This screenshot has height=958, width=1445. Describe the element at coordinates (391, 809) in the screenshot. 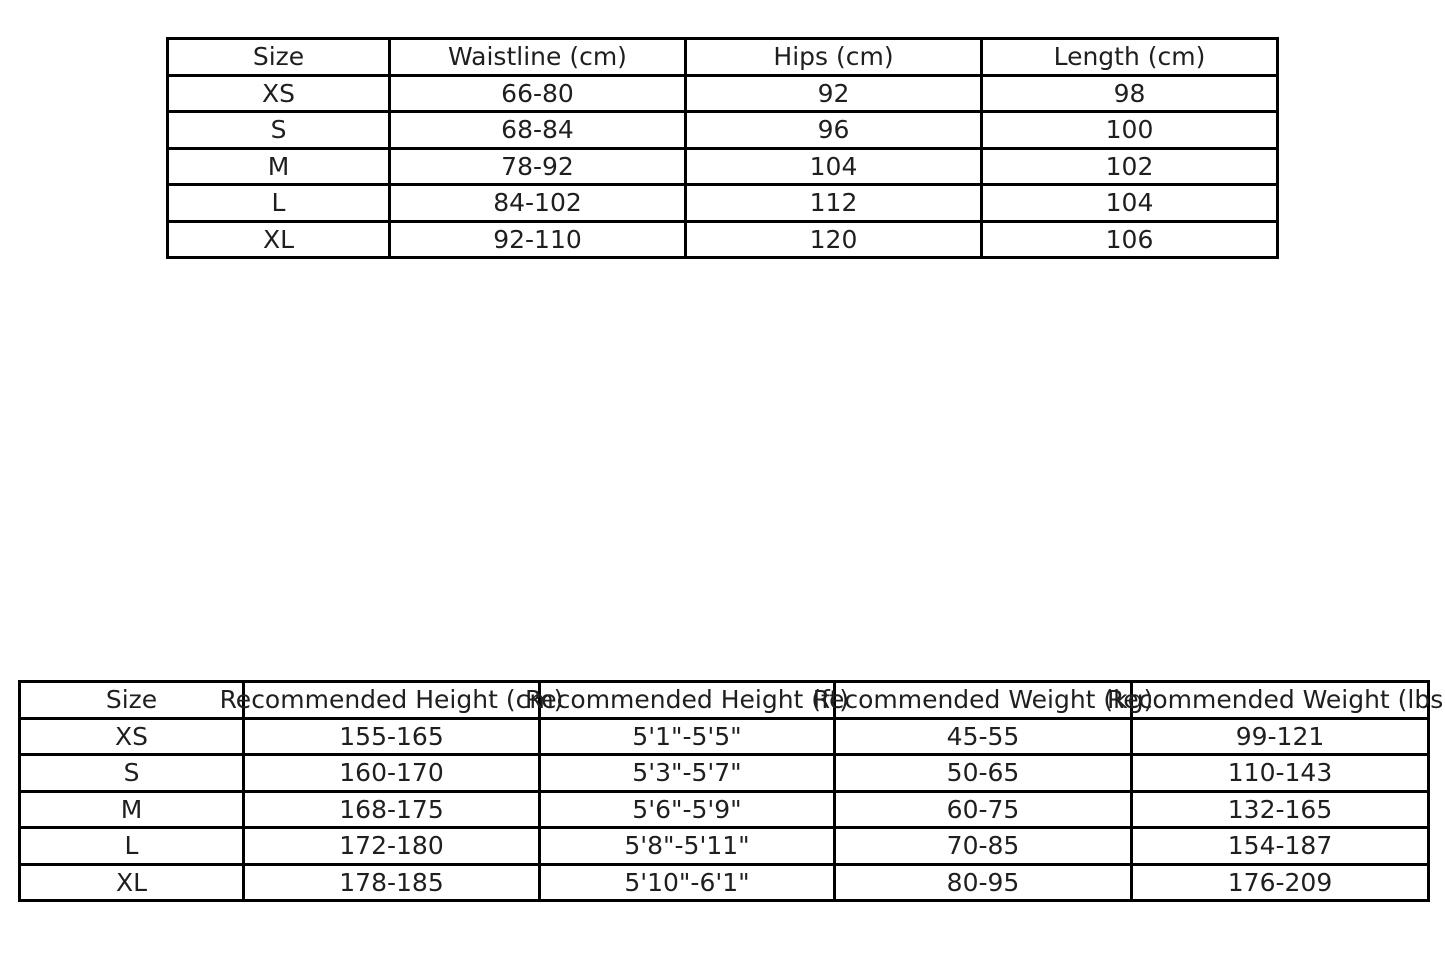

I see `cell-height-cm: 168-175` at that location.